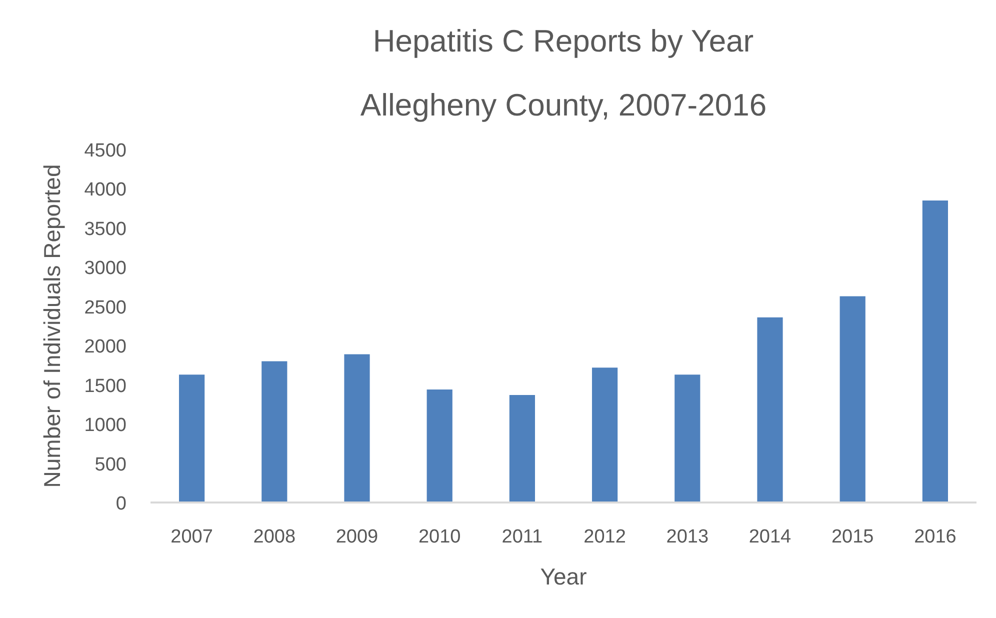  What do you see at coordinates (274, 537) in the screenshot?
I see `x-tick-label: 2008` at bounding box center [274, 537].